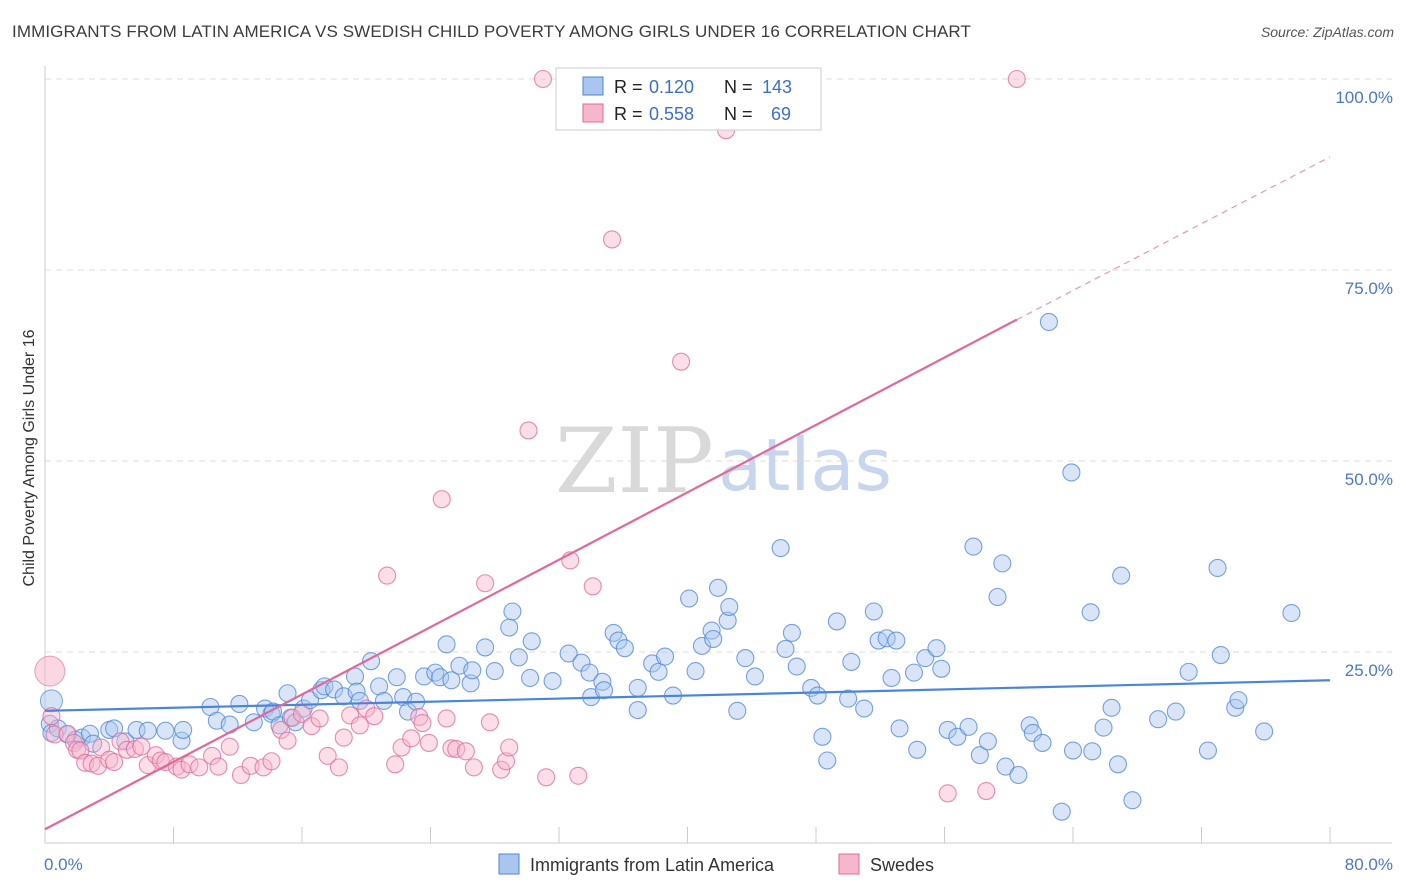  I want to click on legend-swatch-pink, so click(593, 113).